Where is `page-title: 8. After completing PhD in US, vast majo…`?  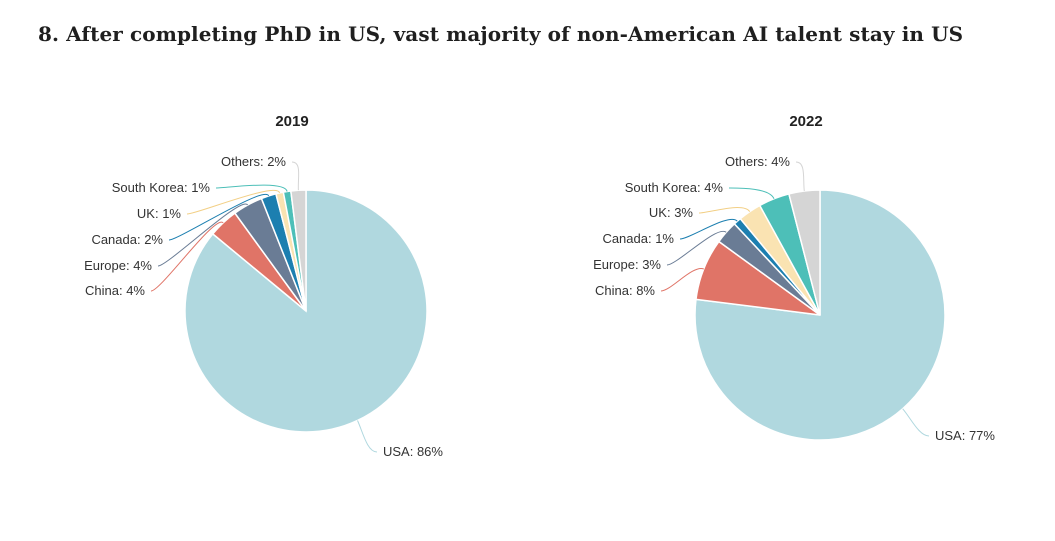 page-title: 8. After completing PhD in US, vast majo… is located at coordinates (501, 34).